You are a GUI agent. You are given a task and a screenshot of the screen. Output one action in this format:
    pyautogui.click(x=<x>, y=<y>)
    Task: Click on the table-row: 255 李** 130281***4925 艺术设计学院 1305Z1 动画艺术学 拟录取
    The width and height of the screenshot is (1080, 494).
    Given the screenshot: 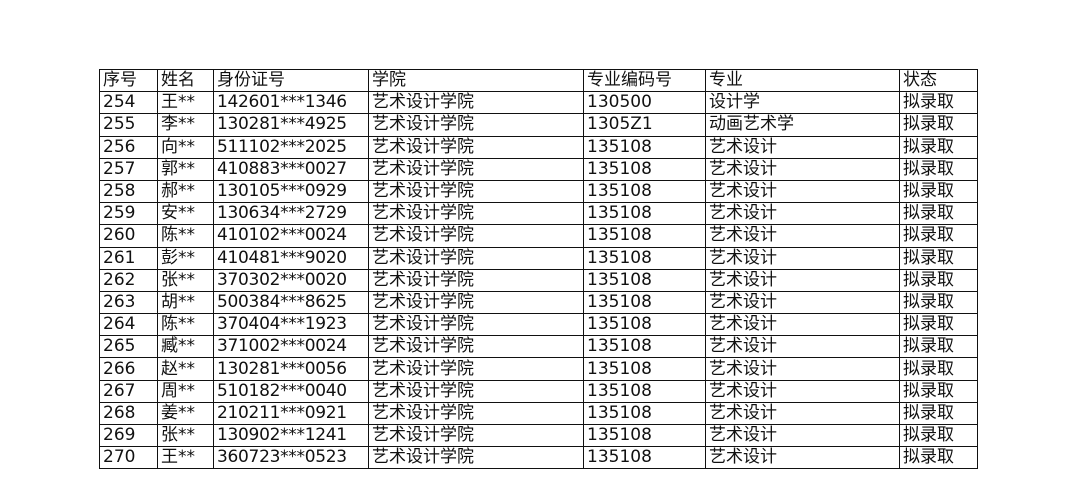 What is the action you would take?
    pyautogui.click(x=538, y=125)
    